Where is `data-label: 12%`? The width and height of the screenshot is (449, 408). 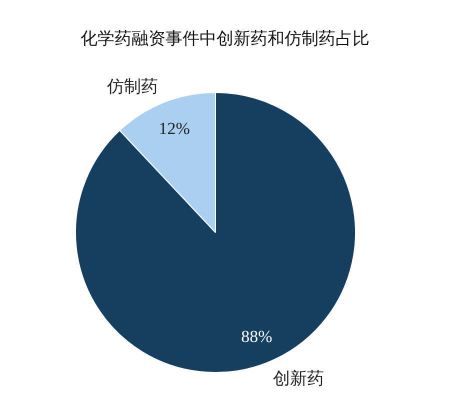 data-label: 12% is located at coordinates (174, 128).